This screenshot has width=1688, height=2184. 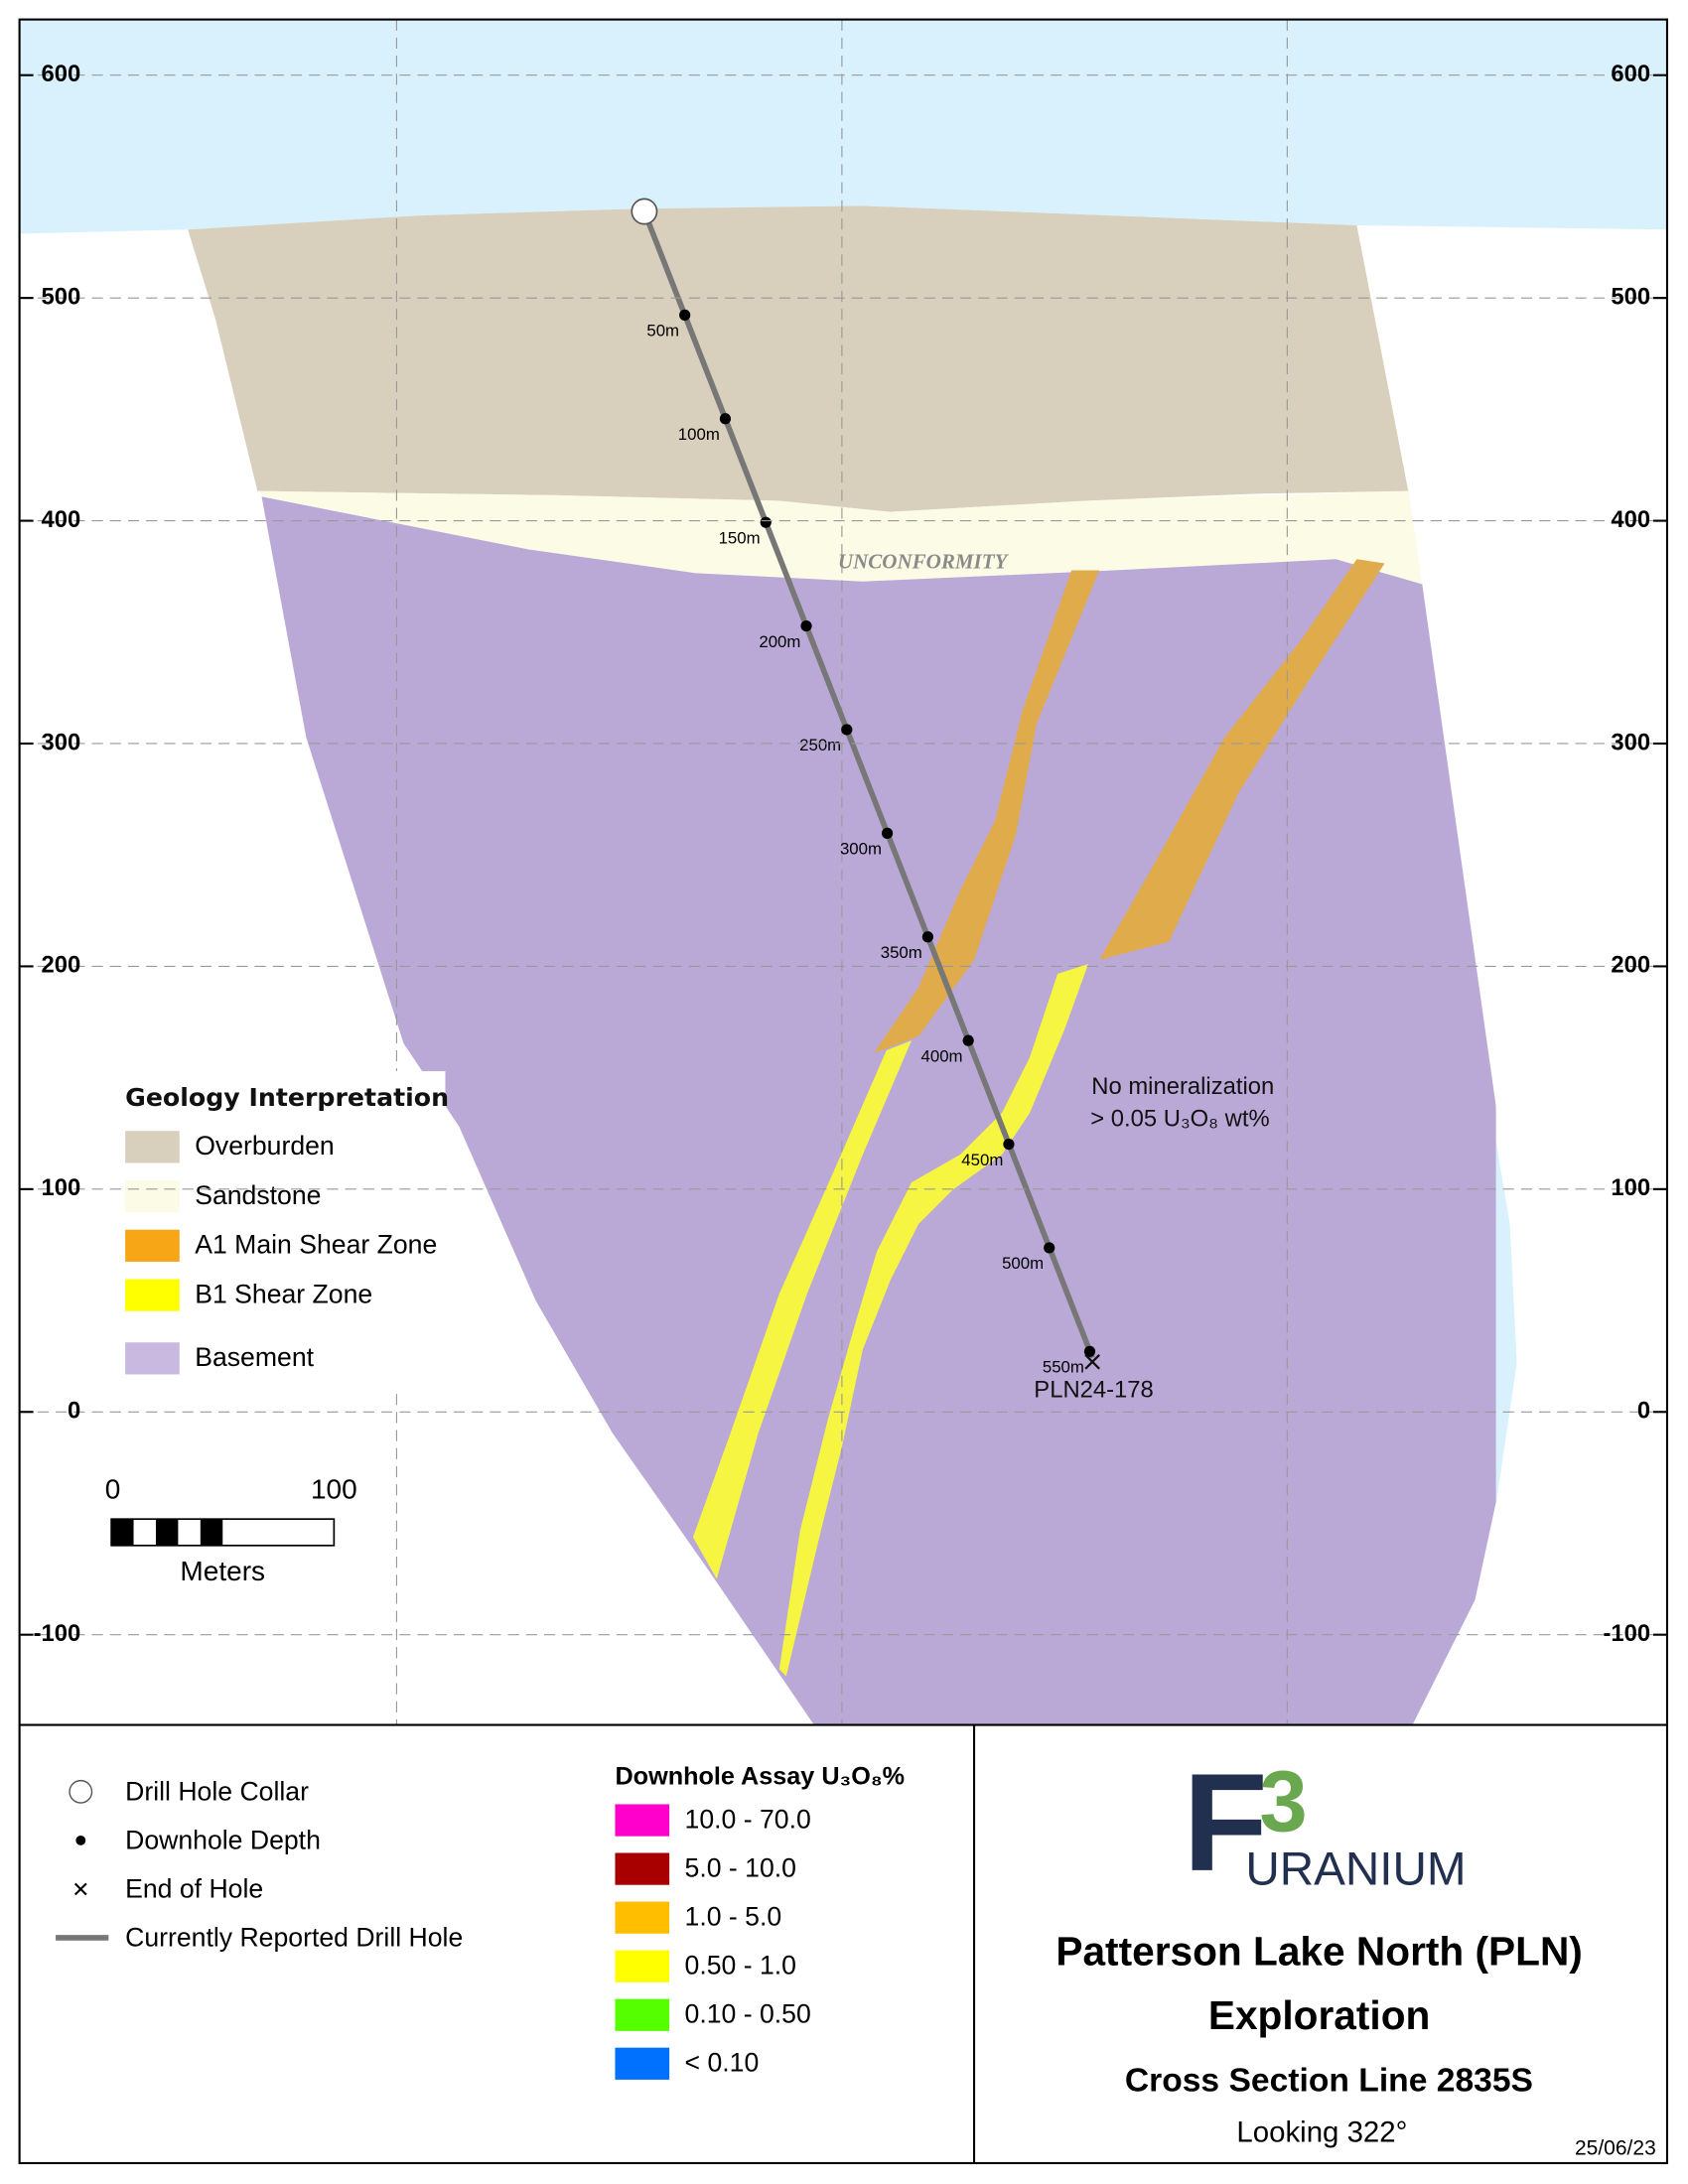 What do you see at coordinates (901, 952) in the screenshot?
I see `depth-label: 350m` at bounding box center [901, 952].